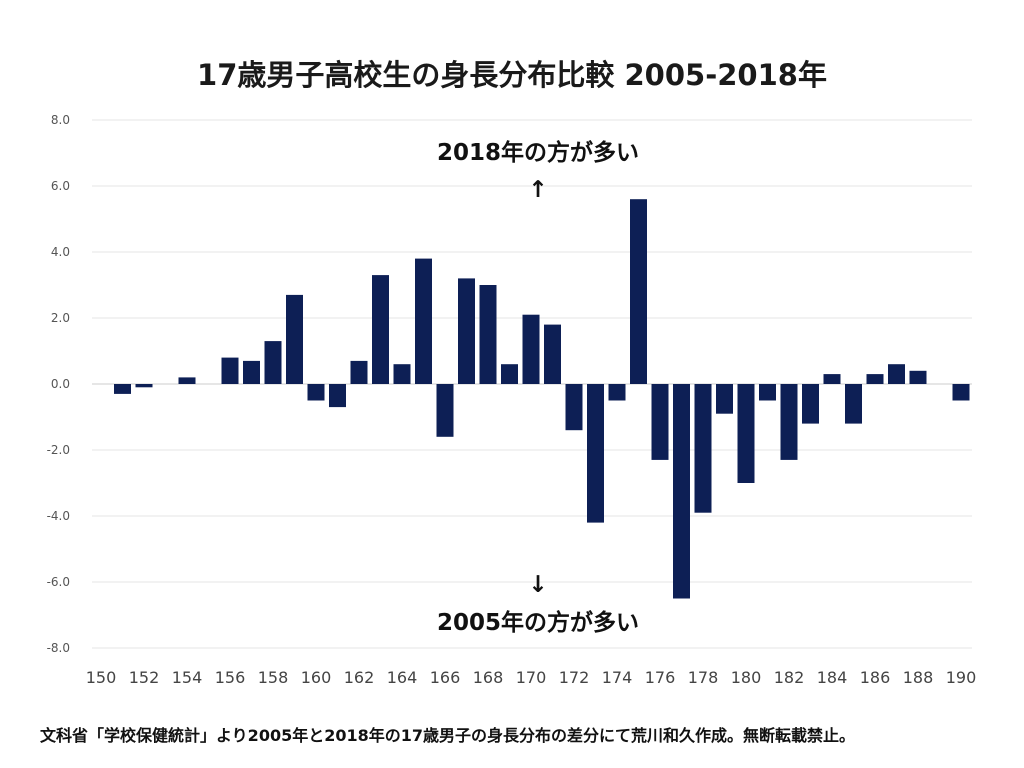 This screenshot has width=1024, height=768. I want to click on x-tick-label: 158, so click(273, 677).